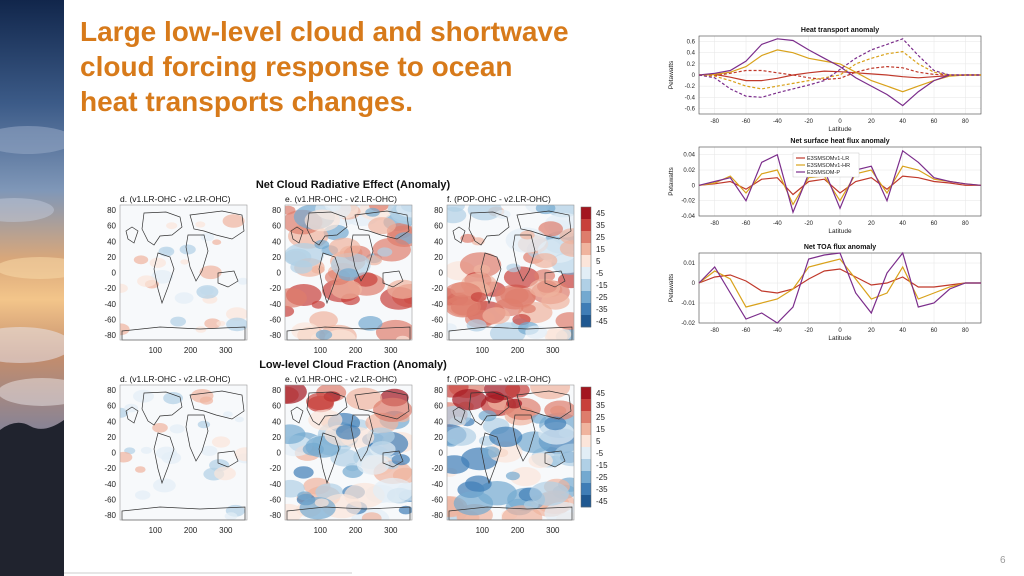 The height and width of the screenshot is (576, 1024). Describe the element at coordinates (275, 319) in the screenshot. I see `map-y-tick: -60` at that location.